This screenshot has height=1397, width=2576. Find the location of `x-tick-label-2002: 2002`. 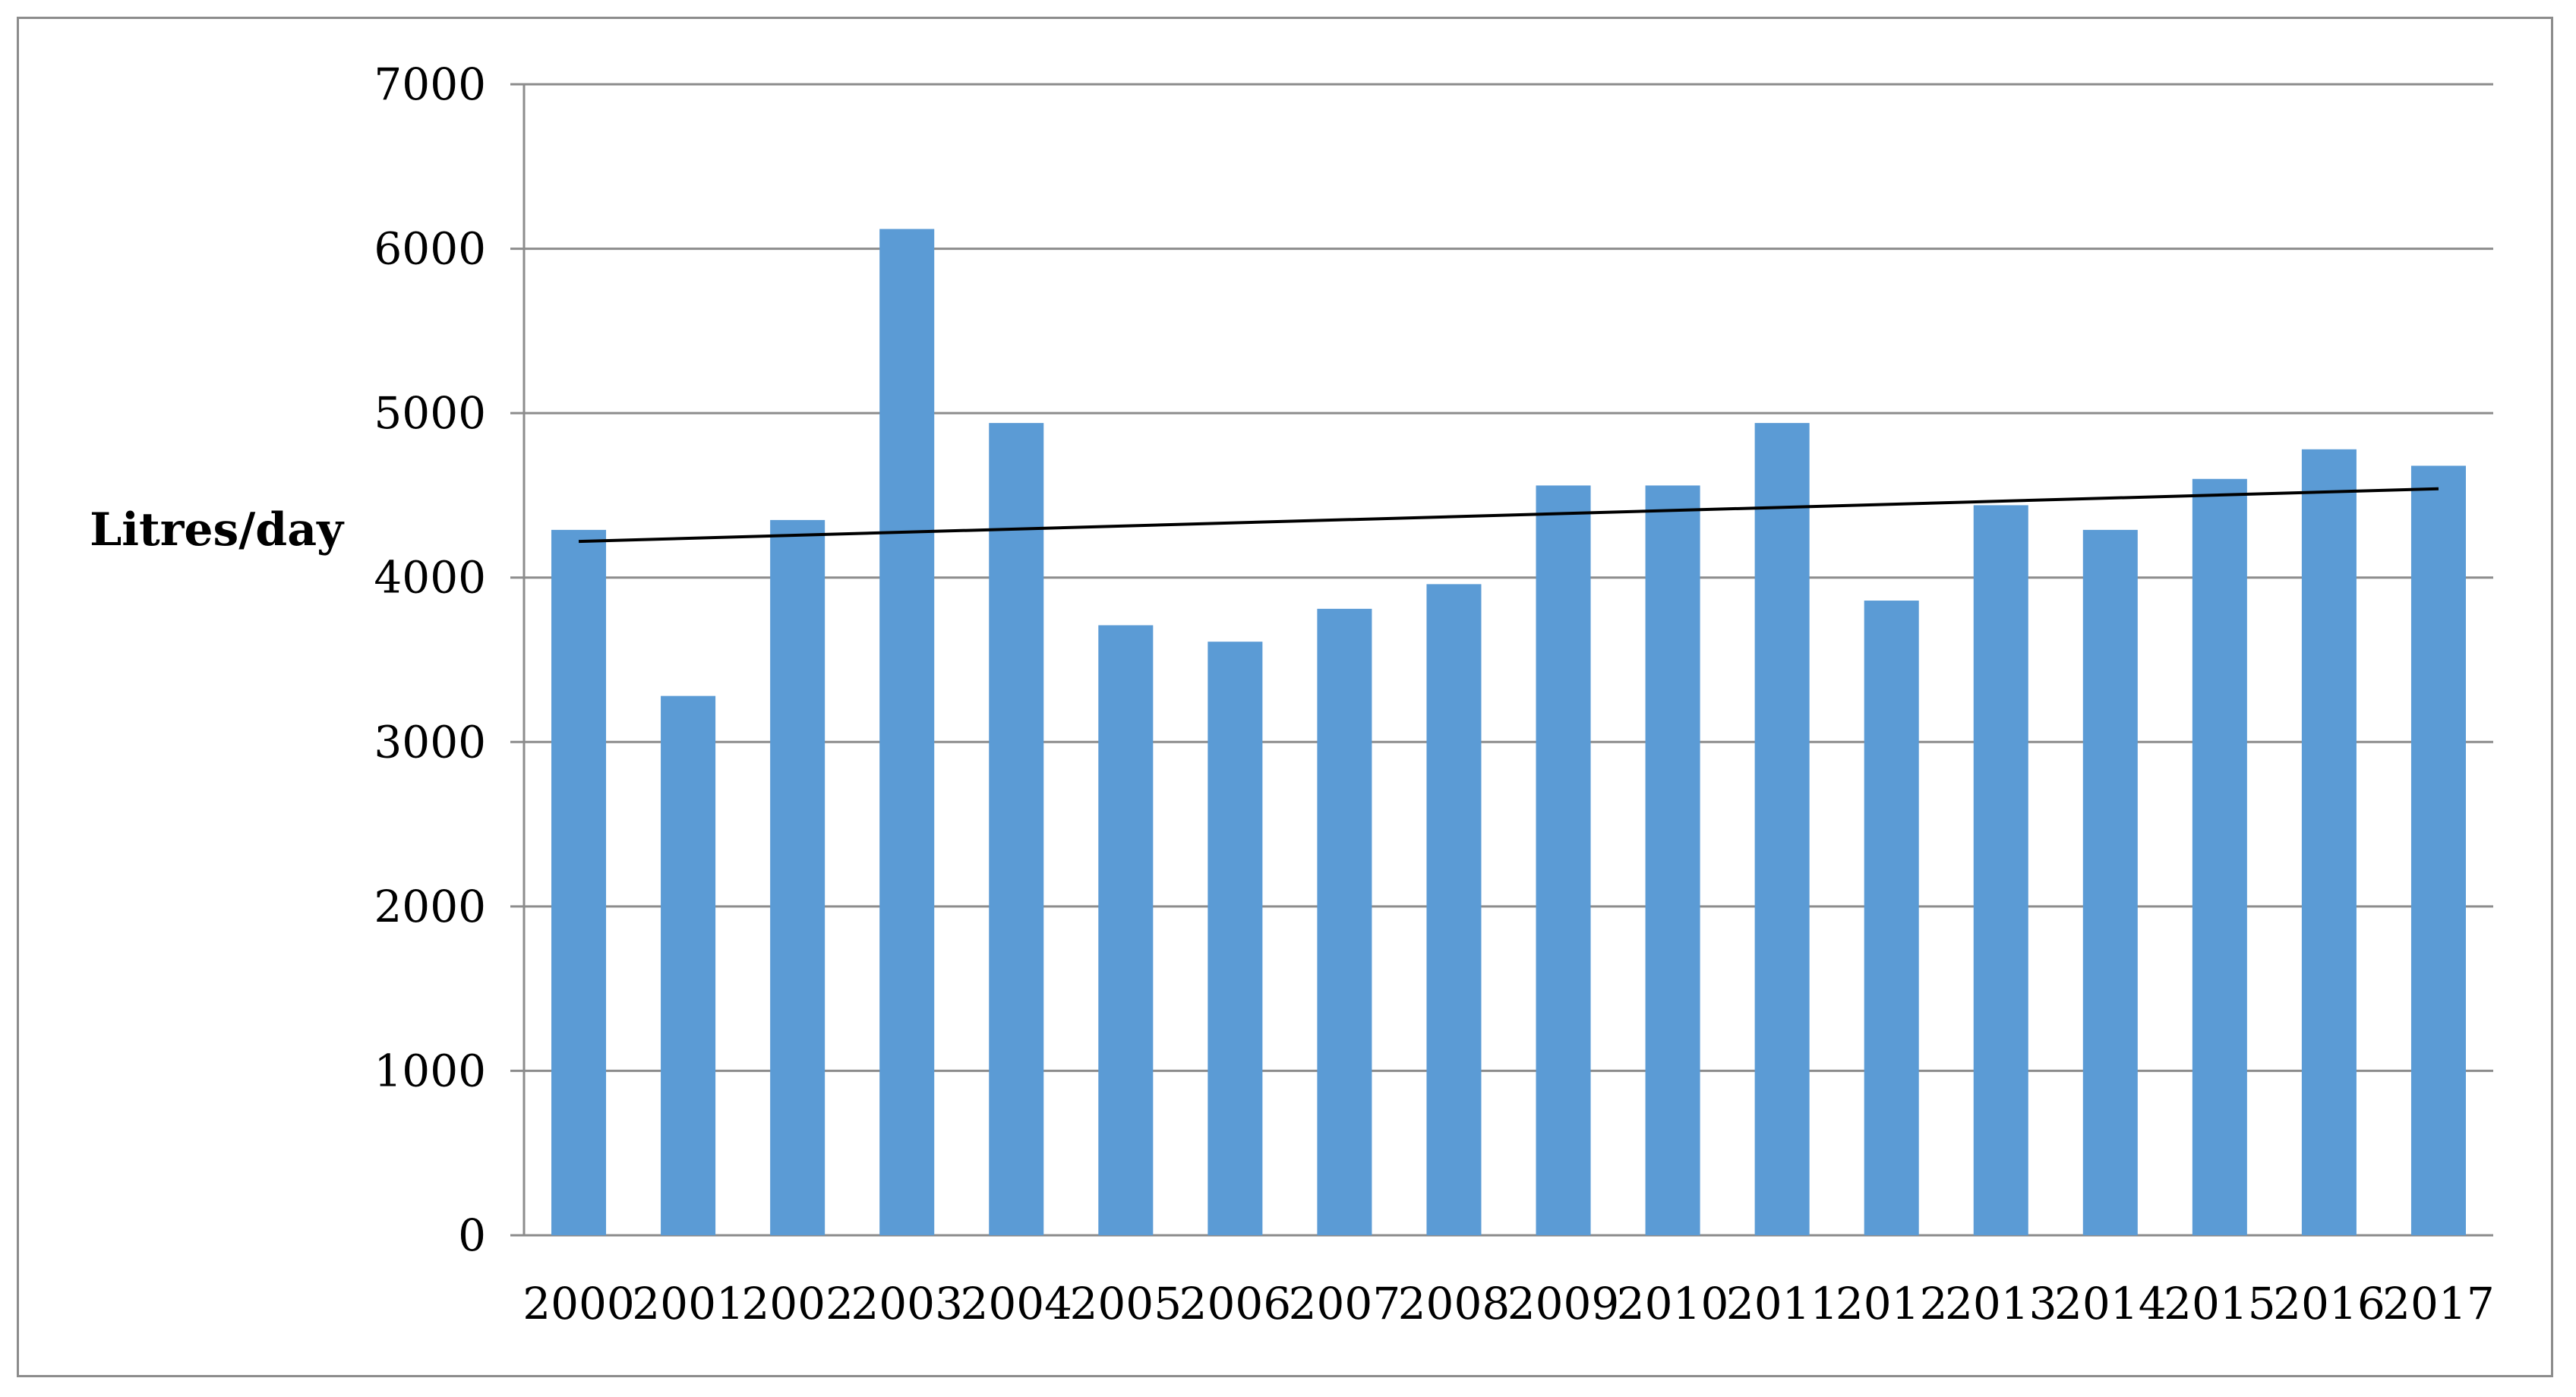

x-tick-label-2002: 2002 is located at coordinates (798, 1303).